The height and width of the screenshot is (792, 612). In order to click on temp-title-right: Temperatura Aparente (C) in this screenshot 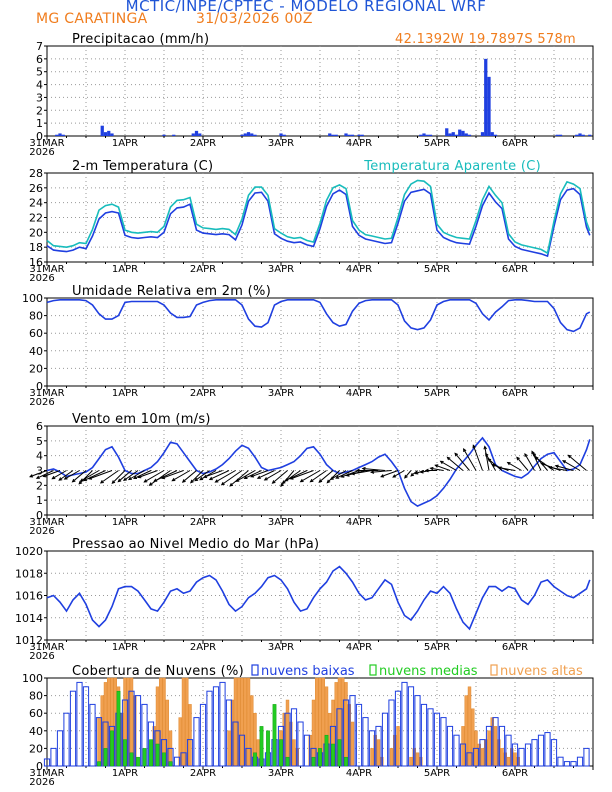, I will do `click(452, 166)`.